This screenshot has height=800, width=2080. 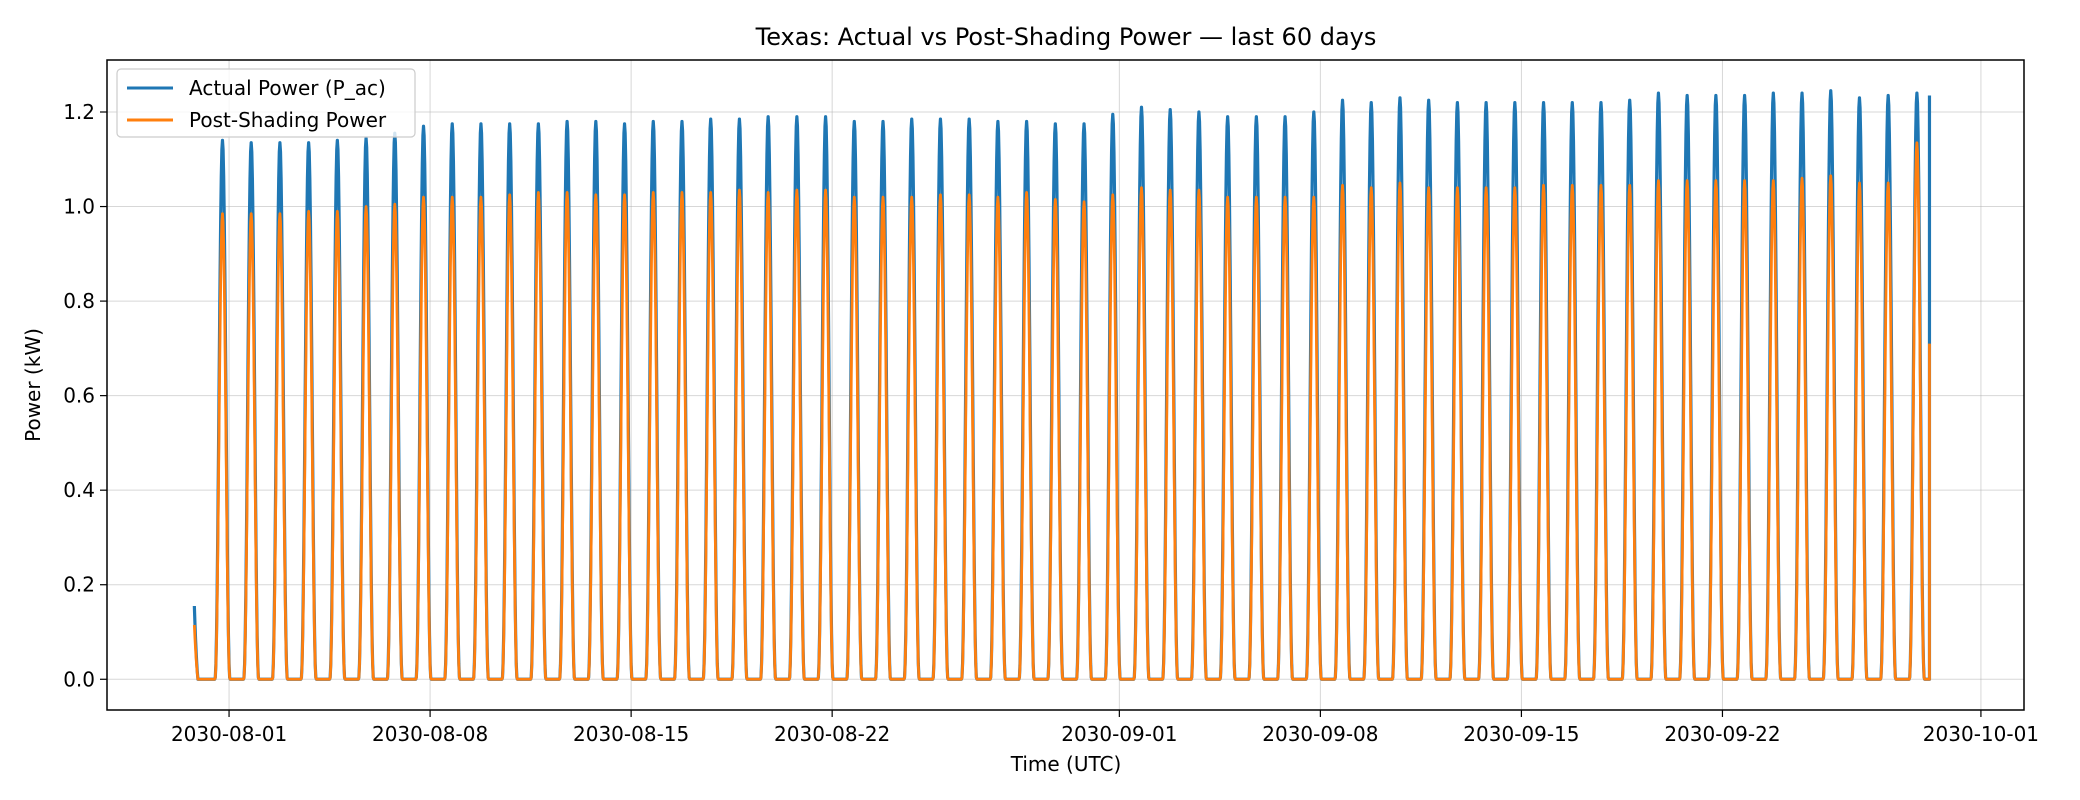 I want to click on y-tick-label: 0.8, so click(x=79, y=301).